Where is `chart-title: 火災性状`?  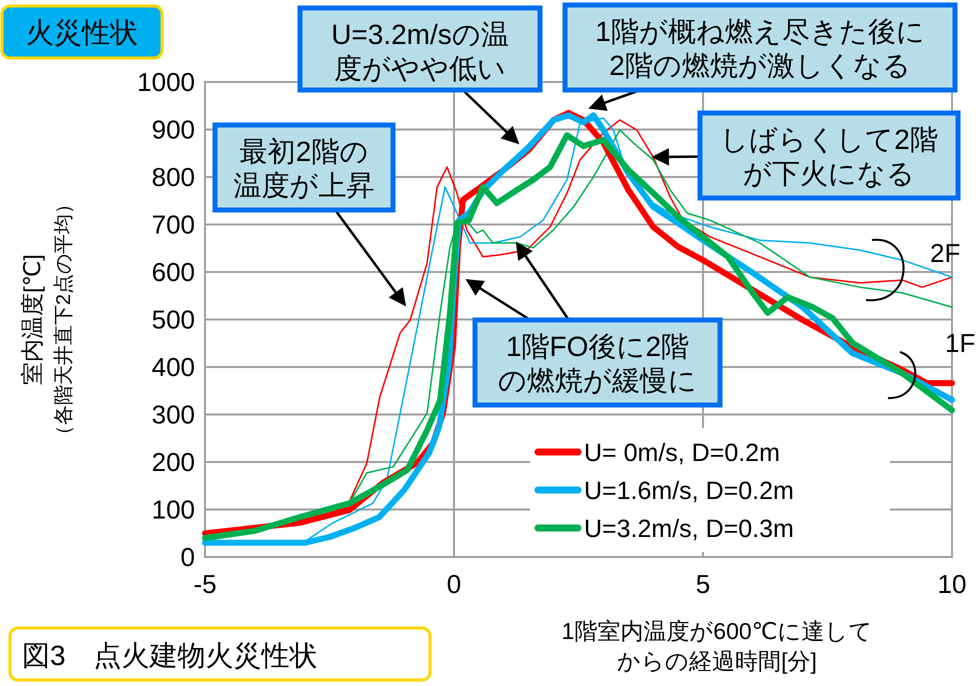 chart-title: 火災性状 is located at coordinates (82, 32).